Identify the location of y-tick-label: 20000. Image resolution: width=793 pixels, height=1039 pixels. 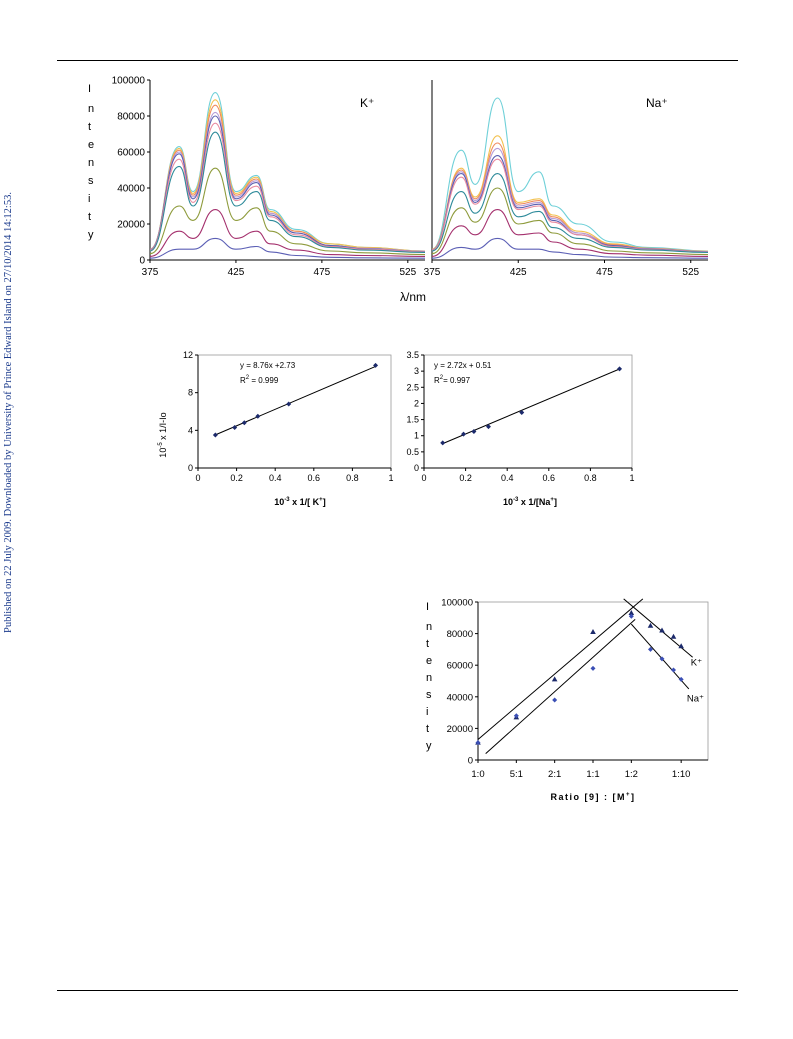
(131, 225).